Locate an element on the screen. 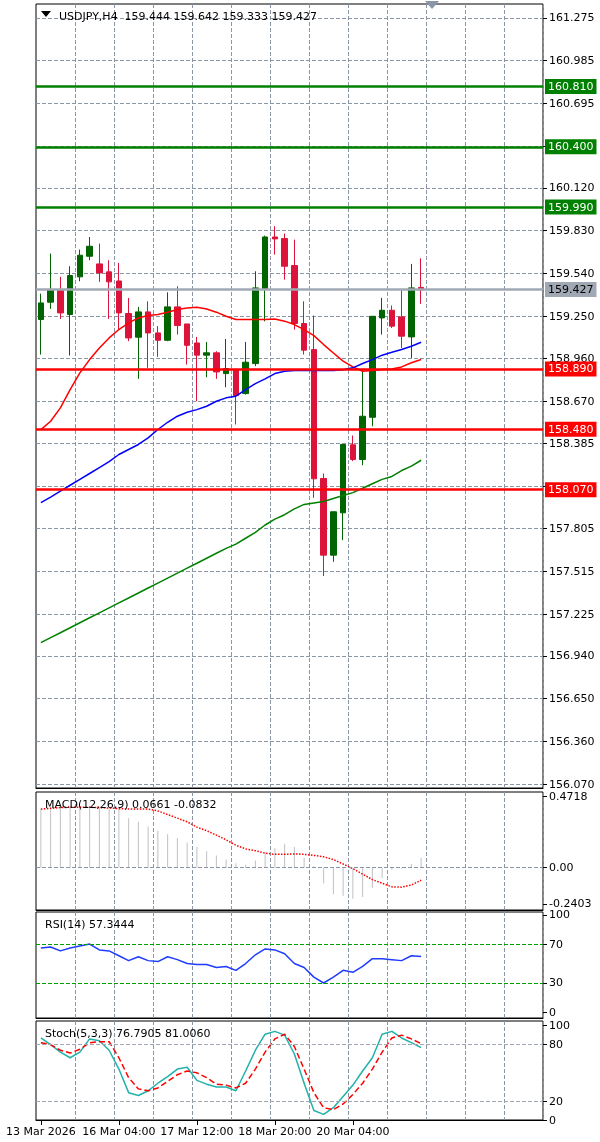 This screenshot has height=1142, width=600. y-tick-label: 159.250 is located at coordinates (572, 316).